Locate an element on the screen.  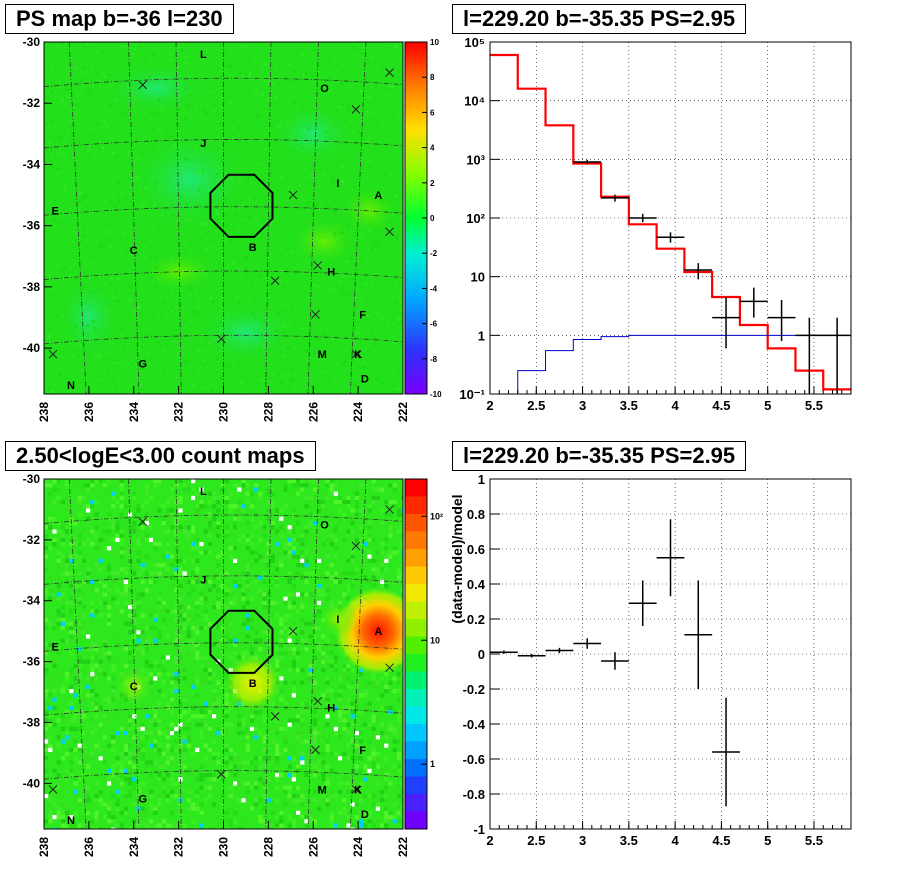
map3-colorbar-tick-label: 1 is located at coordinates (432, 764).